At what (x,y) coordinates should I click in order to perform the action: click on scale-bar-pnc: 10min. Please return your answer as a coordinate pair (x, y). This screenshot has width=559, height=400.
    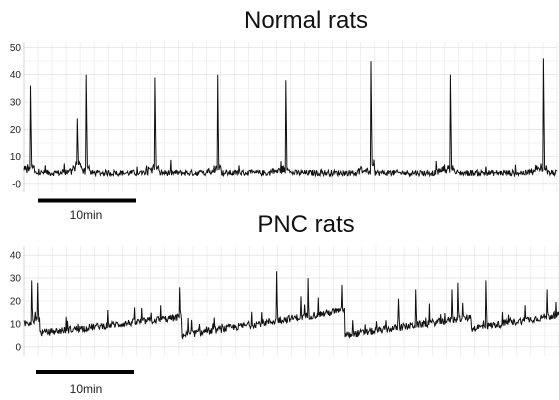
    Looking at the image, I should click on (85, 383).